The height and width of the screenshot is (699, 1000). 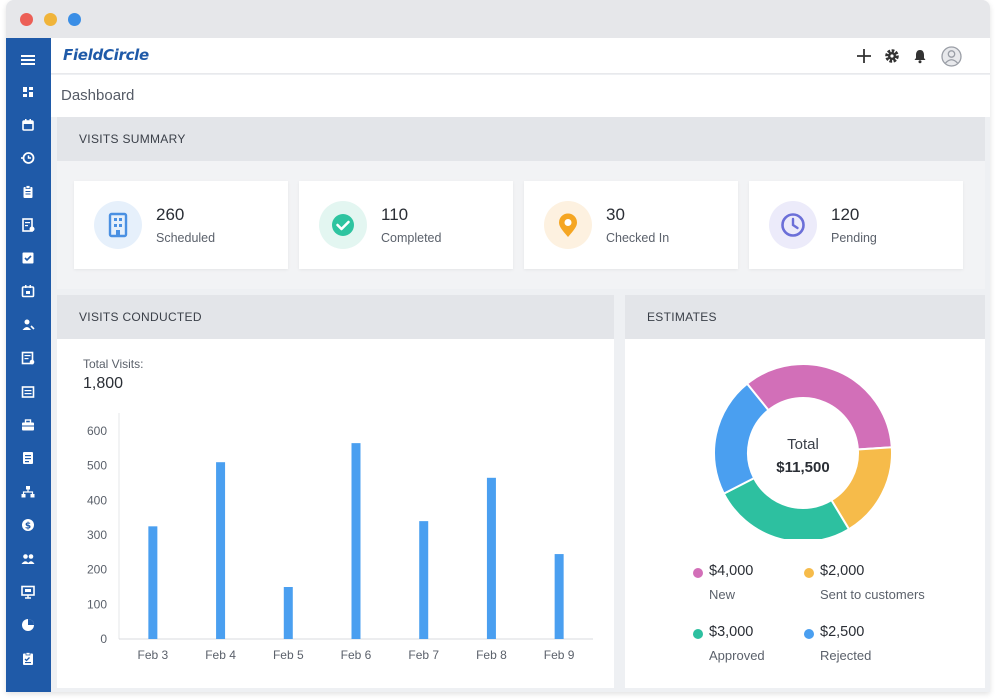 I want to click on summary-label: Scheduled, so click(x=186, y=238).